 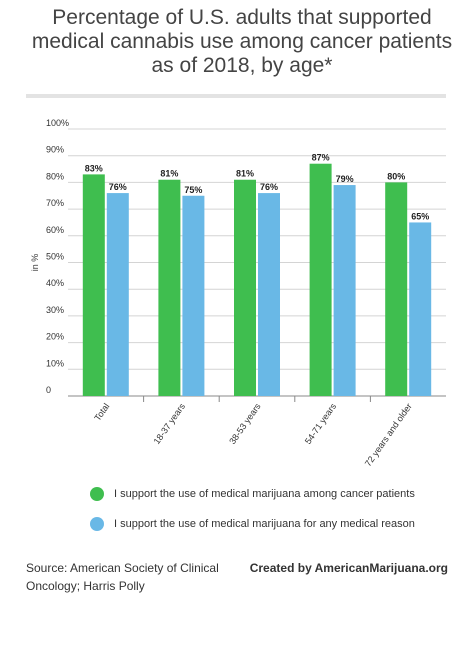 What do you see at coordinates (321, 423) in the screenshot?
I see `x-tick-label: 54-71 years` at bounding box center [321, 423].